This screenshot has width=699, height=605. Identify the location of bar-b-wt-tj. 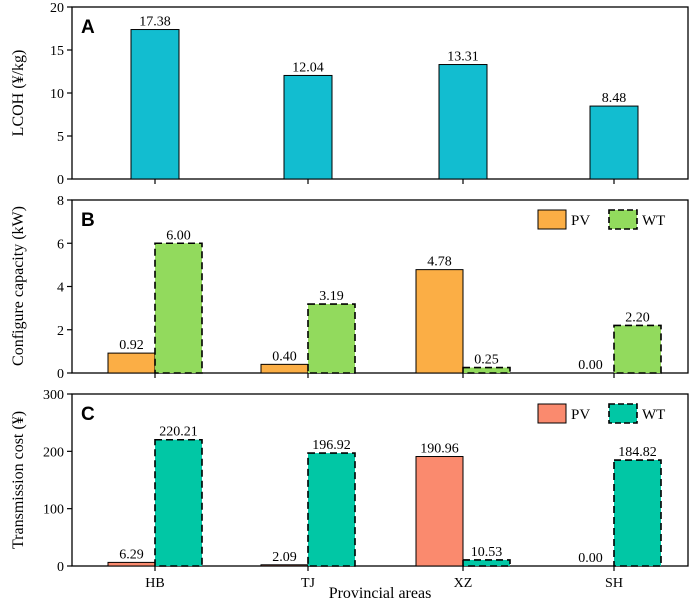
(331, 338).